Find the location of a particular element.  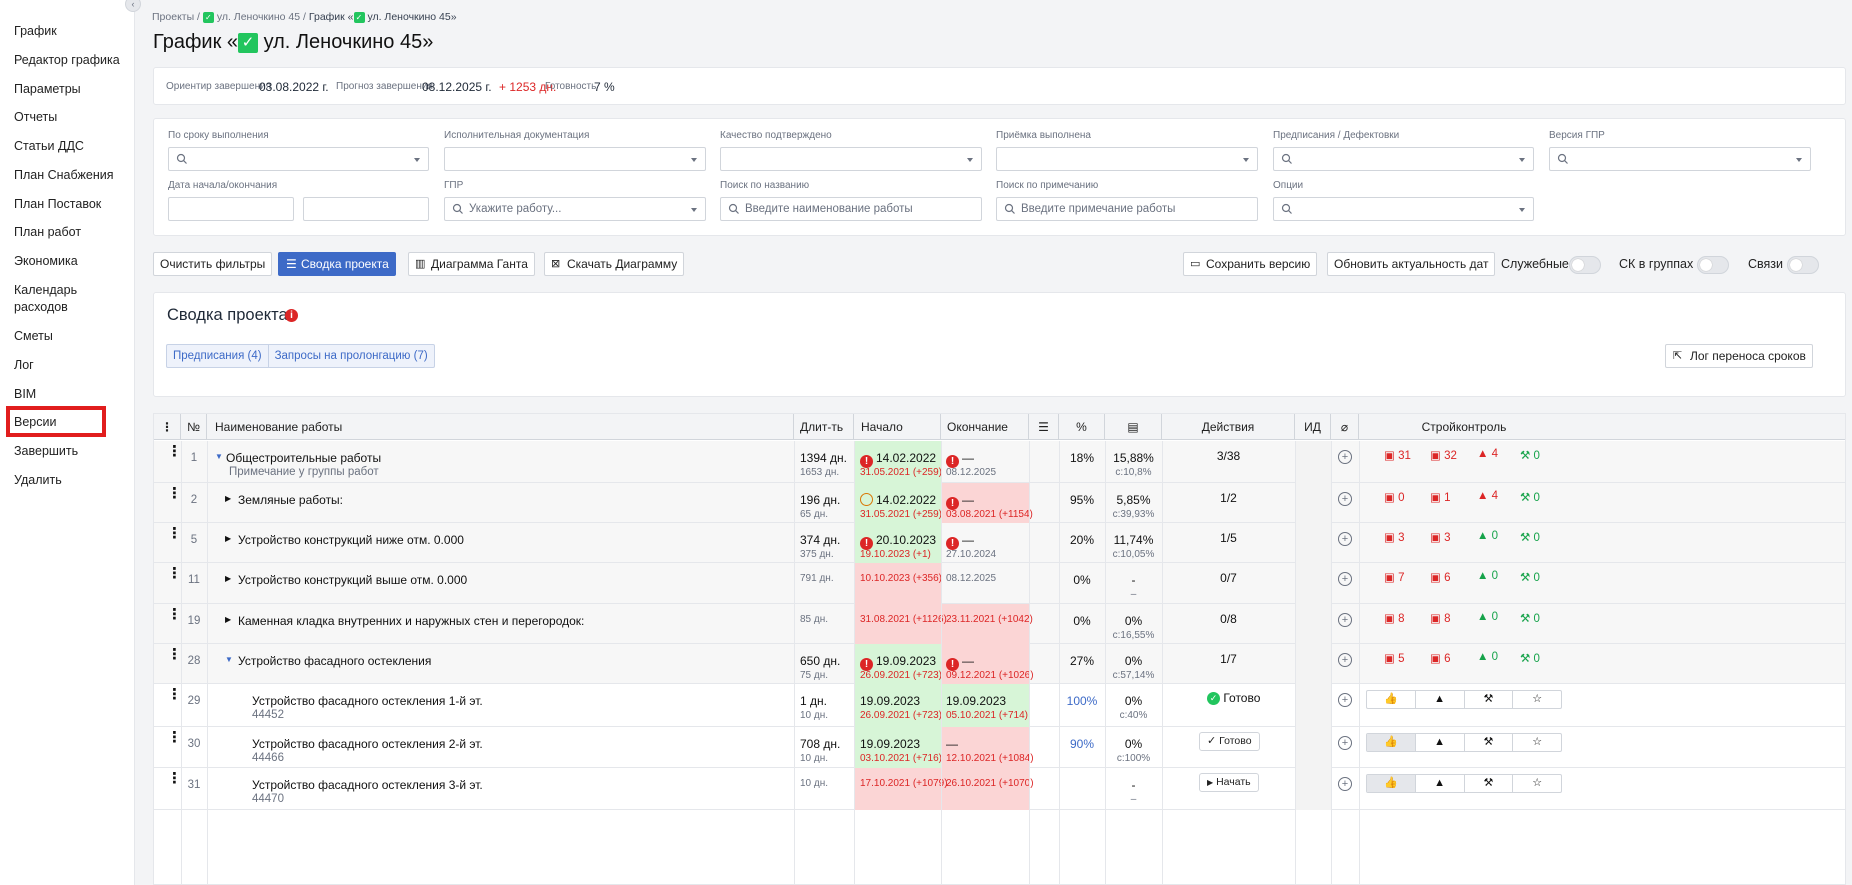

update-dates-button: Обновить актуальность дат is located at coordinates (1411, 264).